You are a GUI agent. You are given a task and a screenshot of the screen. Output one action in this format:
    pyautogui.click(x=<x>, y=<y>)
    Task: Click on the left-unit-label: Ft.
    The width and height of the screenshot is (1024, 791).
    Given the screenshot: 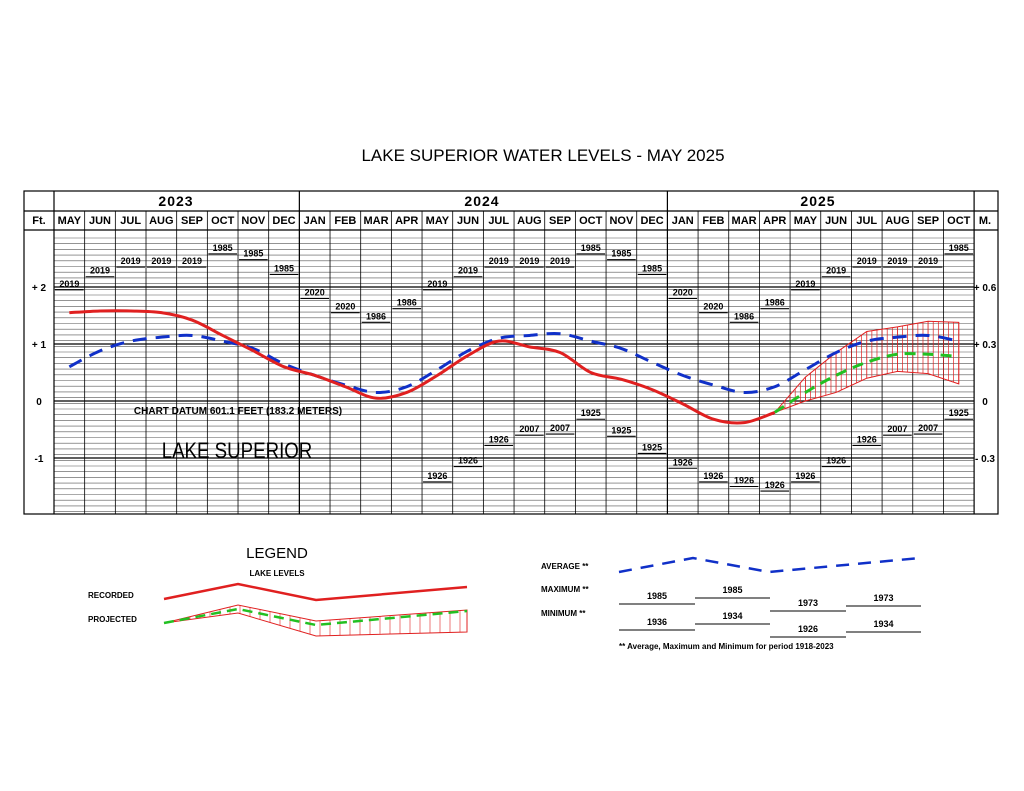 What is the action you would take?
    pyautogui.click(x=38, y=221)
    